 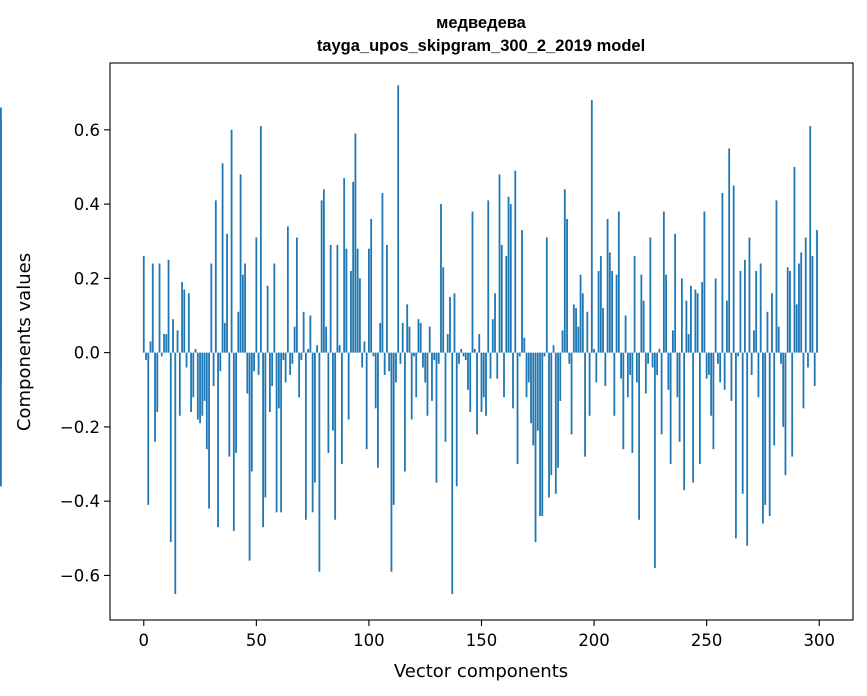 What do you see at coordinates (87, 278) in the screenshot?
I see `y-tick-label: 0.2` at bounding box center [87, 278].